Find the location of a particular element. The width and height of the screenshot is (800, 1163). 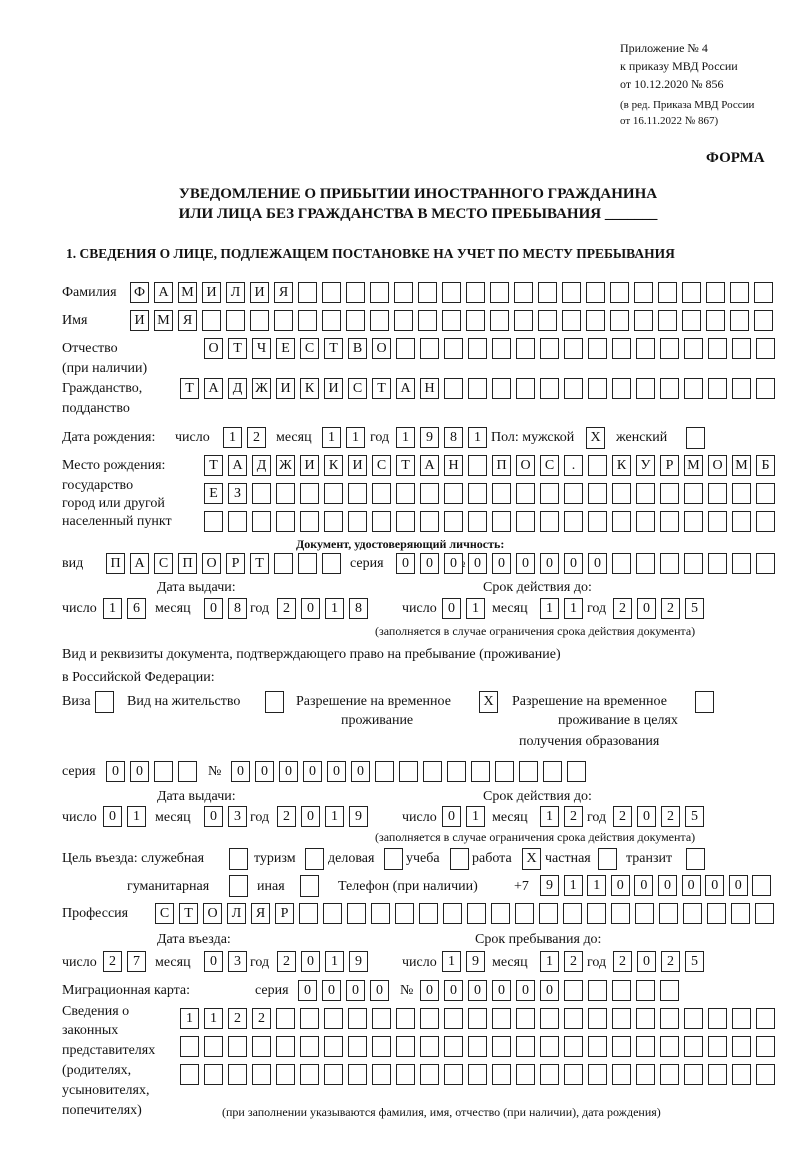

char-cell: 8 is located at coordinates (358, 608).